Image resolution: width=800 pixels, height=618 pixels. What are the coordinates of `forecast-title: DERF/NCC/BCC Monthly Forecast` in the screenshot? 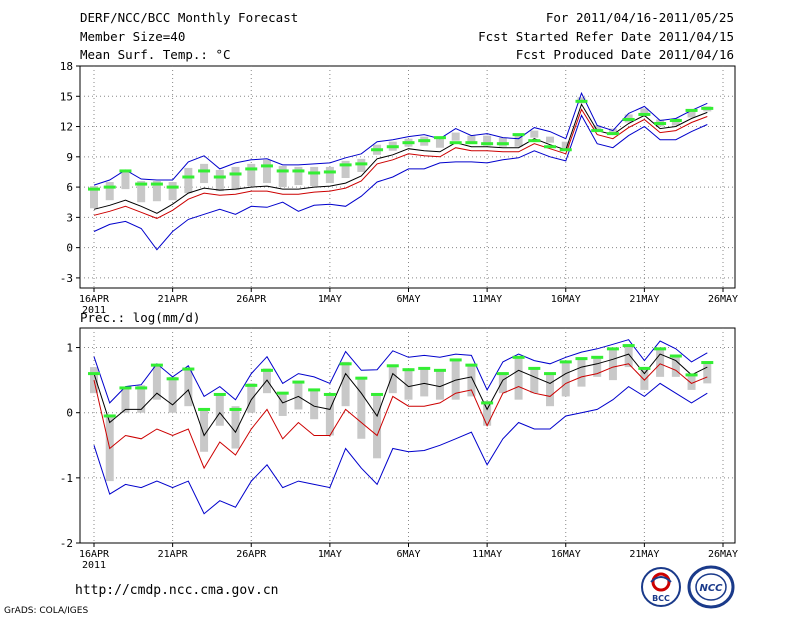 It's located at (189, 17).